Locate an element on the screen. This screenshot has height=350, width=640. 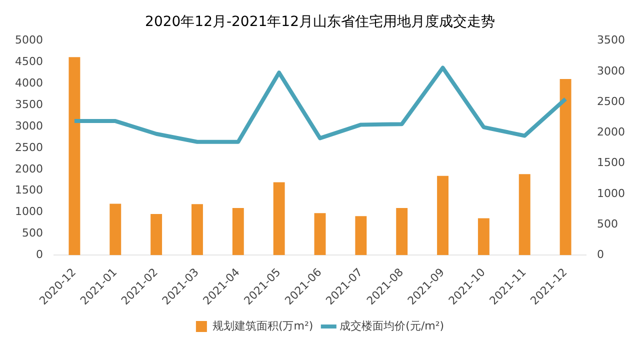
y2-tick-label: 3500 is located at coordinates (611, 40).